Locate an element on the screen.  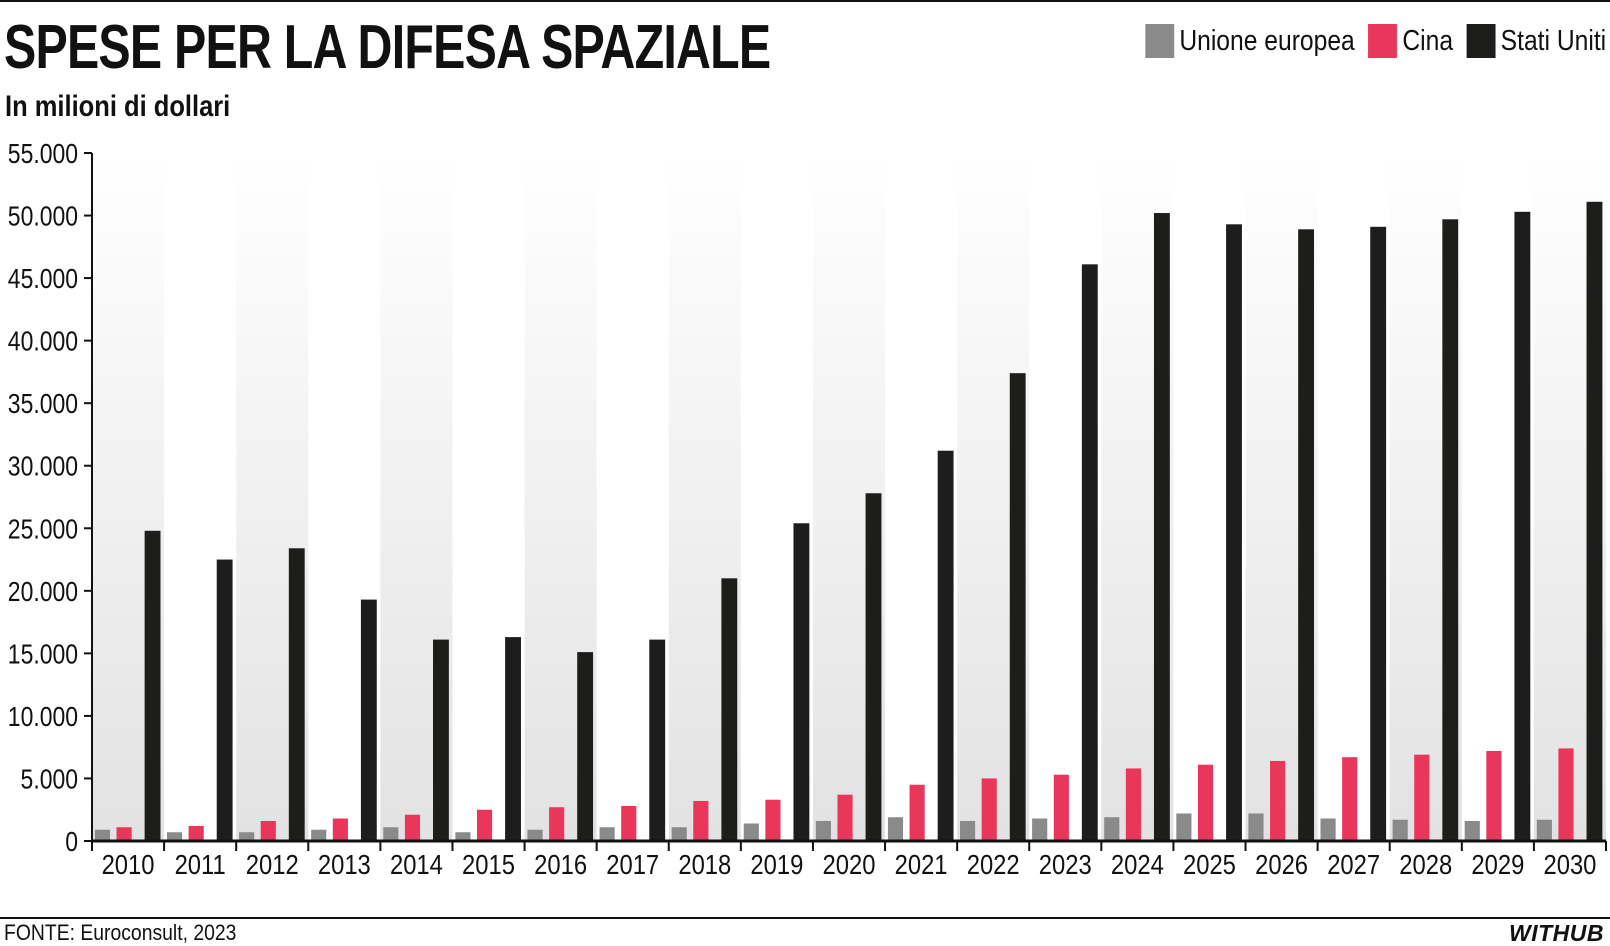
bar-usa-2011 is located at coordinates (224, 700).